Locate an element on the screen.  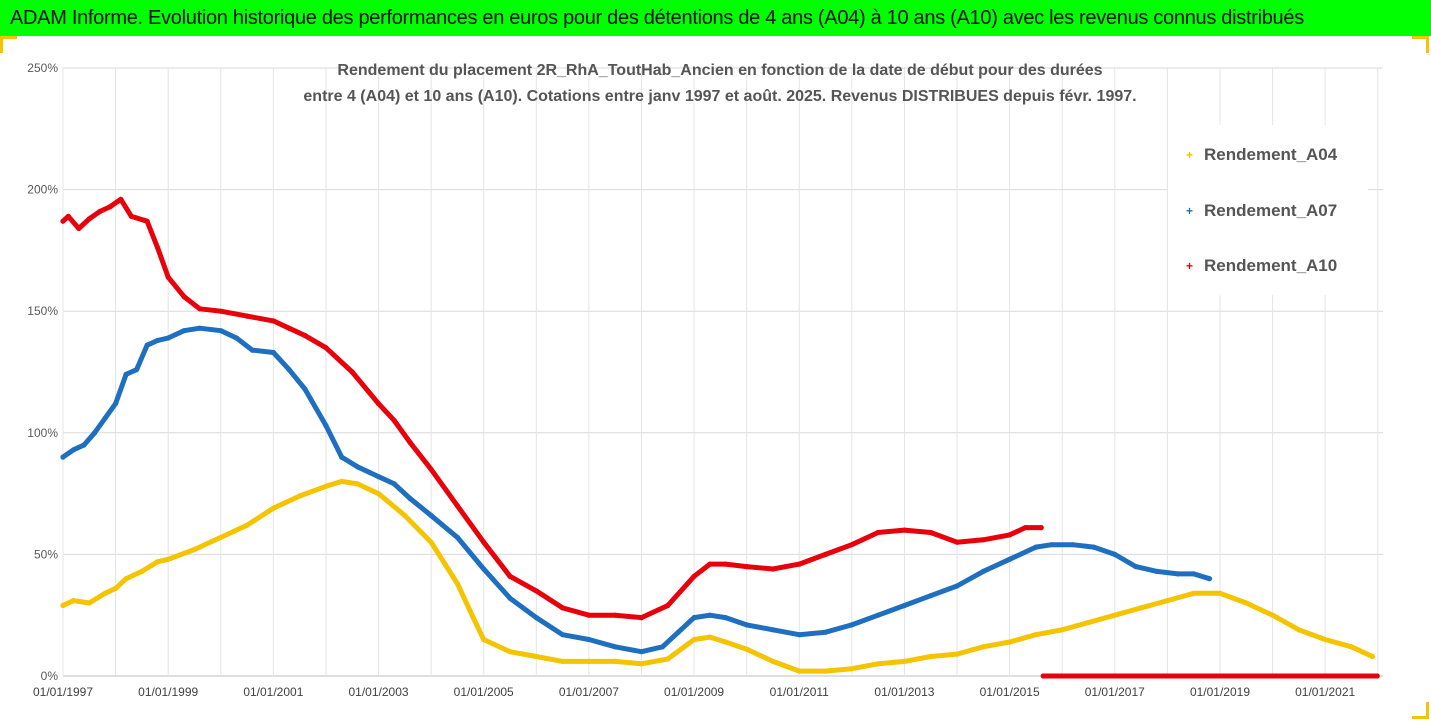
y-tick-label: 200% is located at coordinates (42, 190).